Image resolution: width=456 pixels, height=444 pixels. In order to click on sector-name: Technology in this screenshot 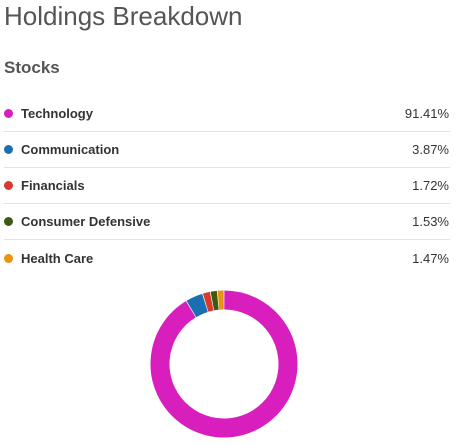, I will do `click(213, 113)`.